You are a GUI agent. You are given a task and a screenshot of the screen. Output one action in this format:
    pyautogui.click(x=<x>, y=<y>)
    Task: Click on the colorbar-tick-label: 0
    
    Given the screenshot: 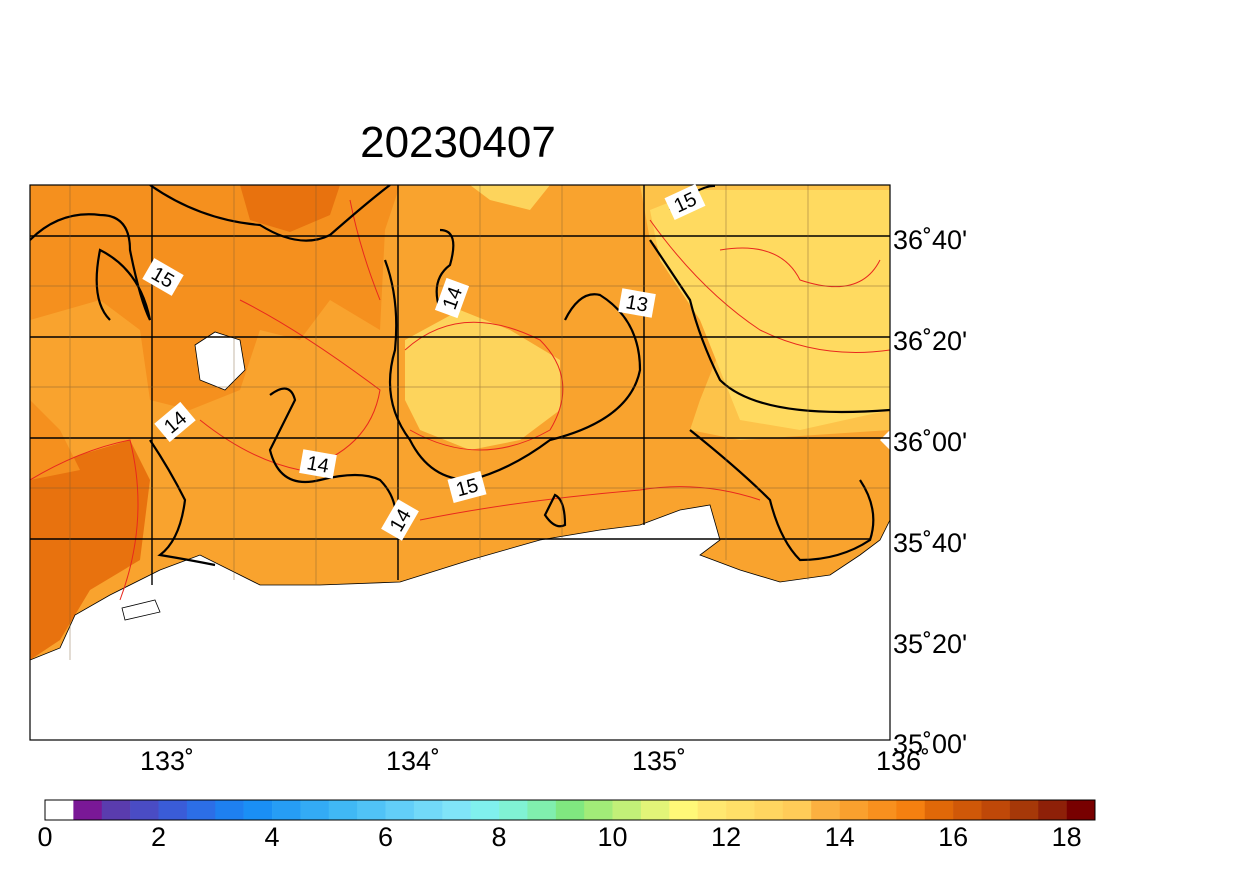 What is the action you would take?
    pyautogui.click(x=44, y=837)
    